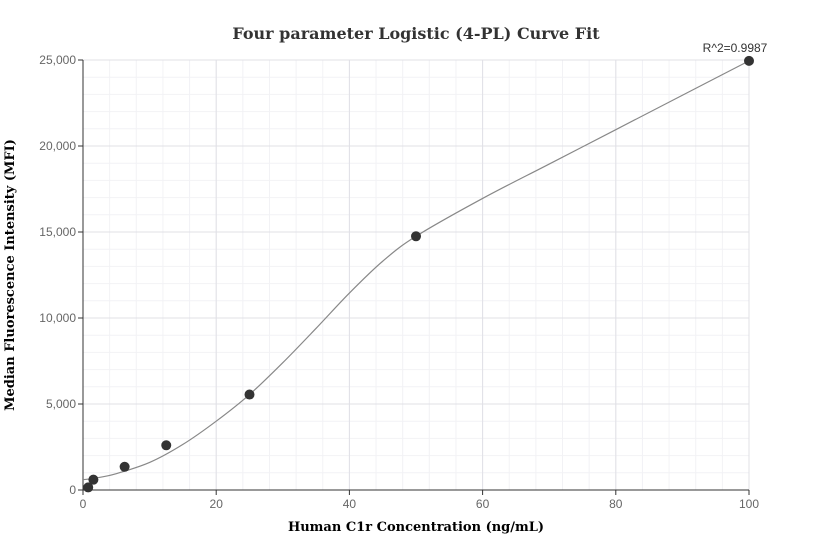 The height and width of the screenshot is (560, 832). Describe the element at coordinates (83, 504) in the screenshot. I see `x-tick-label: 0` at that location.